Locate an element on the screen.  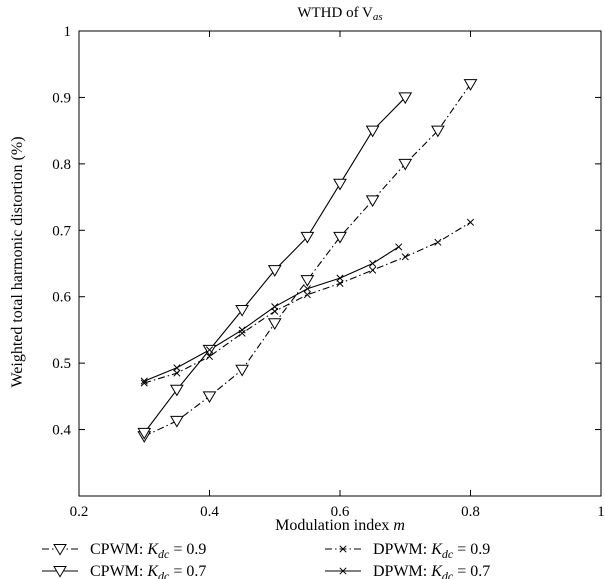
legend-entry: DPWM: Kdc = 0.9 is located at coordinates (407, 551).